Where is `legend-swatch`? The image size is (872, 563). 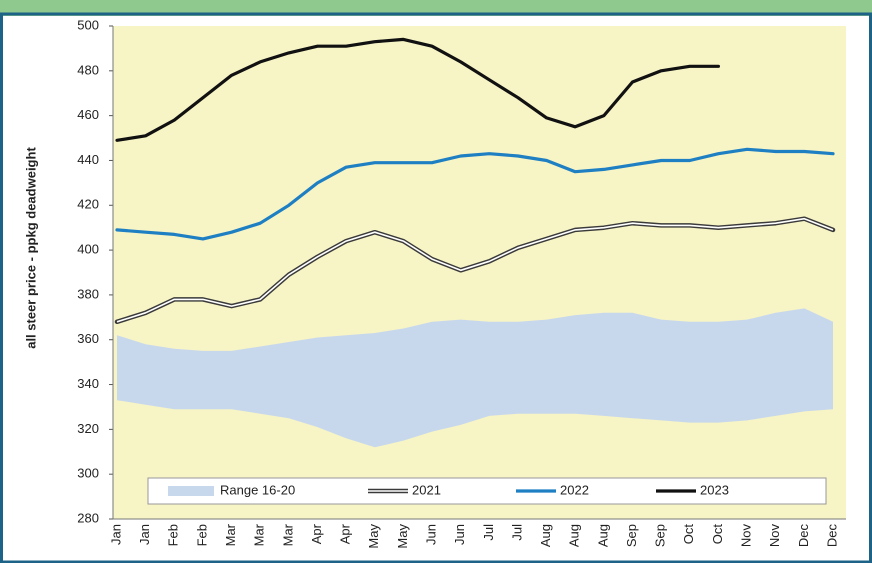 legend-swatch is located at coordinates (191, 491).